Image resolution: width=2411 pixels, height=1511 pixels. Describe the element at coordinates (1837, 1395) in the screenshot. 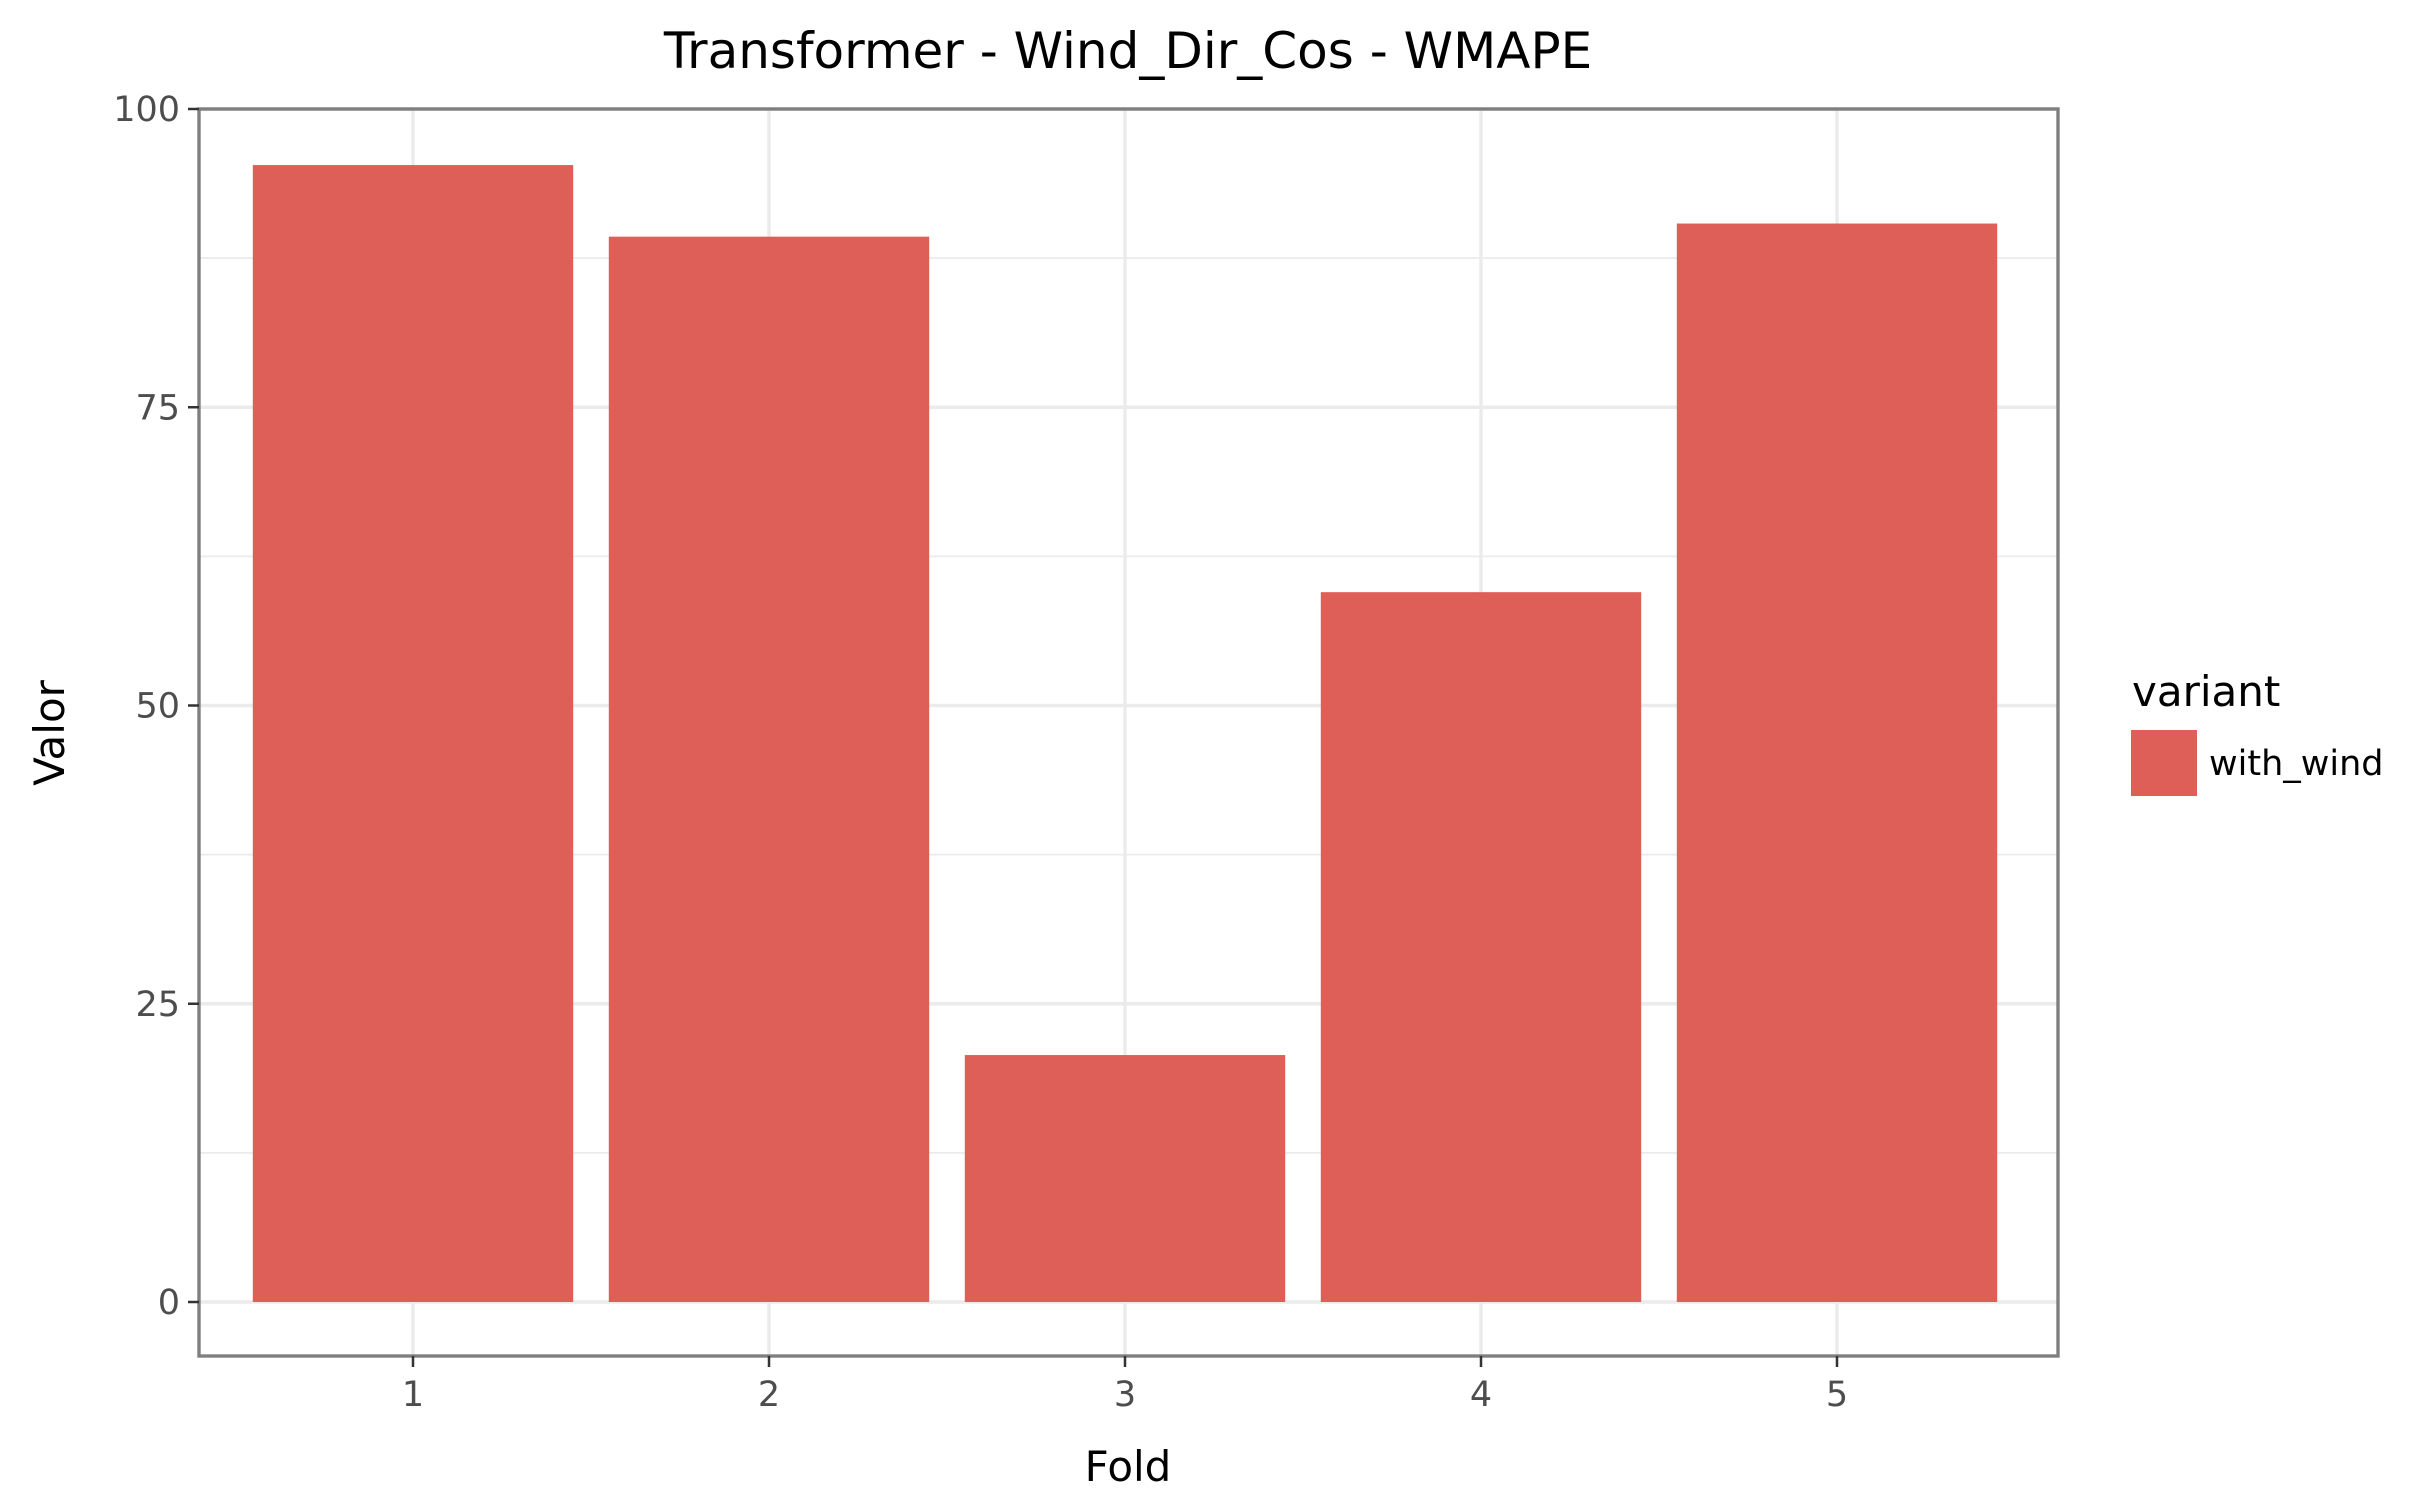

I see `x-tick-label: 5` at that location.